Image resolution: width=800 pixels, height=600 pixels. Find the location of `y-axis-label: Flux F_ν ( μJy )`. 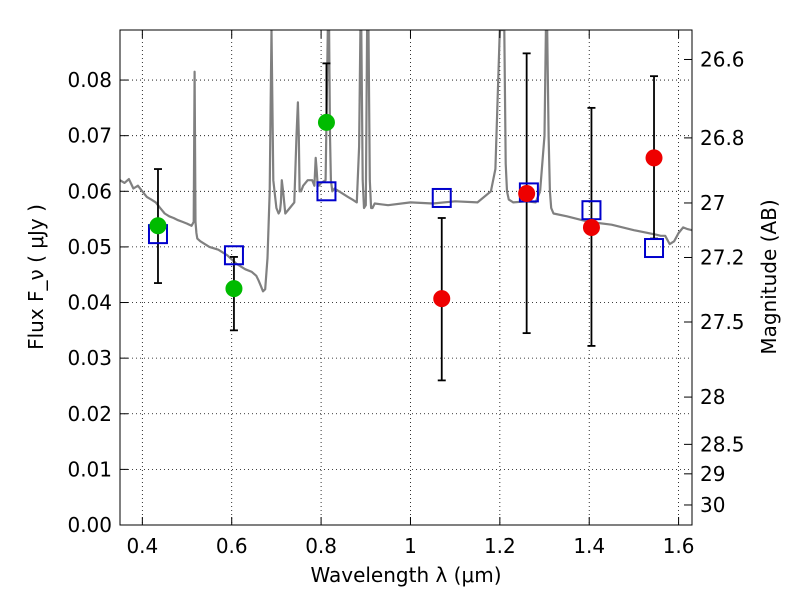

y-axis-label: Flux F_ν ( μJy ) is located at coordinates (36, 277).